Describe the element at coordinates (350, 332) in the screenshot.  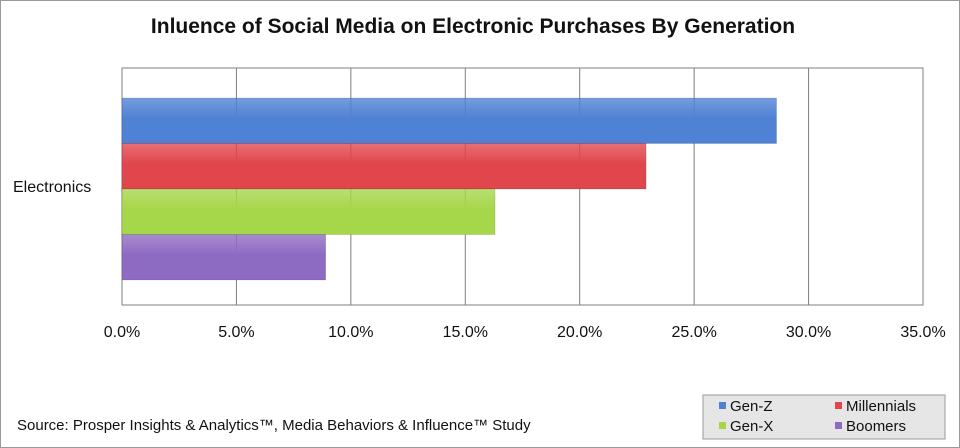
I see `x-tick-label: 10.0%` at that location.